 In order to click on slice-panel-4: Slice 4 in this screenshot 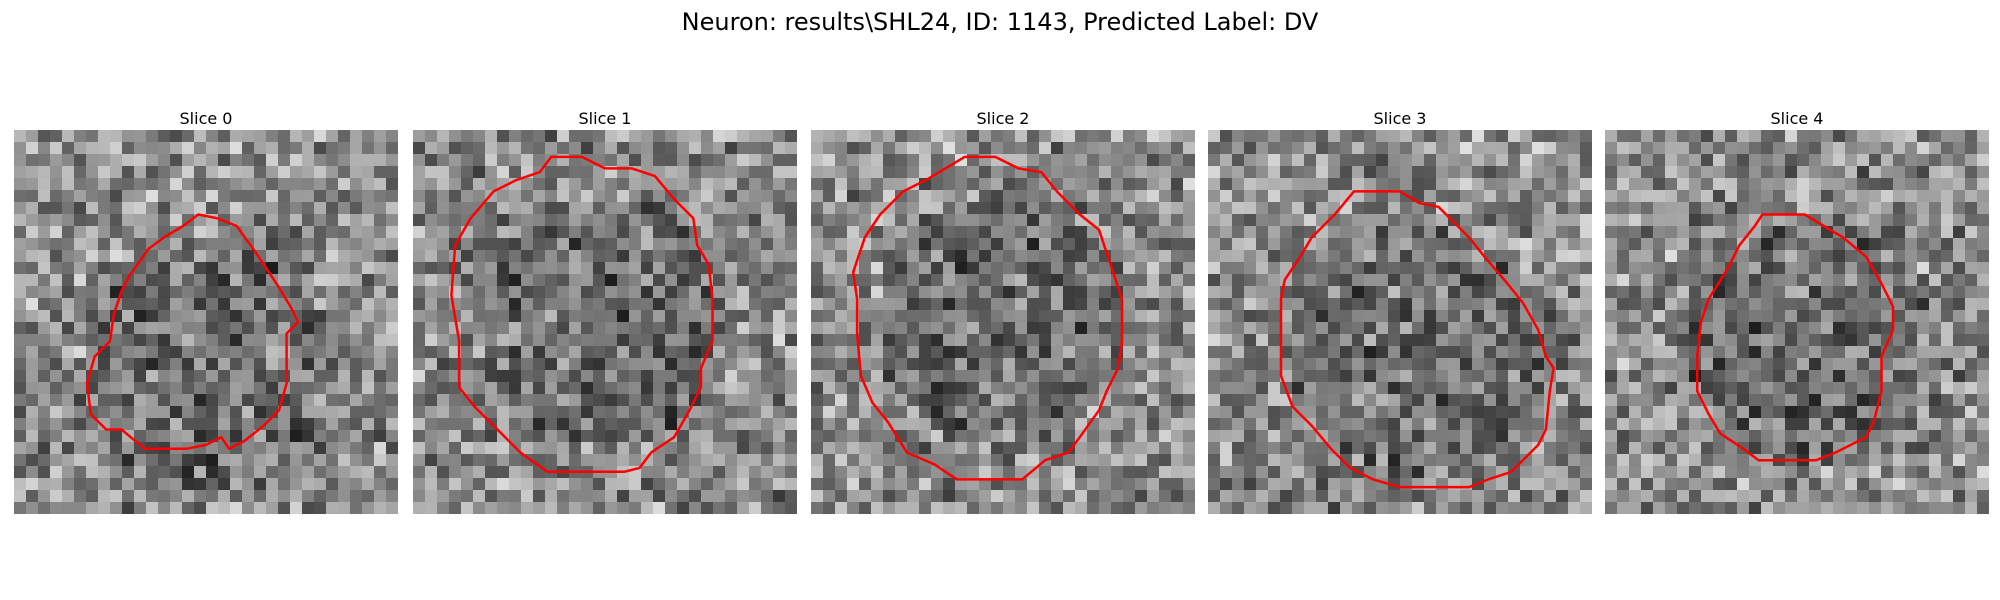, I will do `click(1797, 311)`.